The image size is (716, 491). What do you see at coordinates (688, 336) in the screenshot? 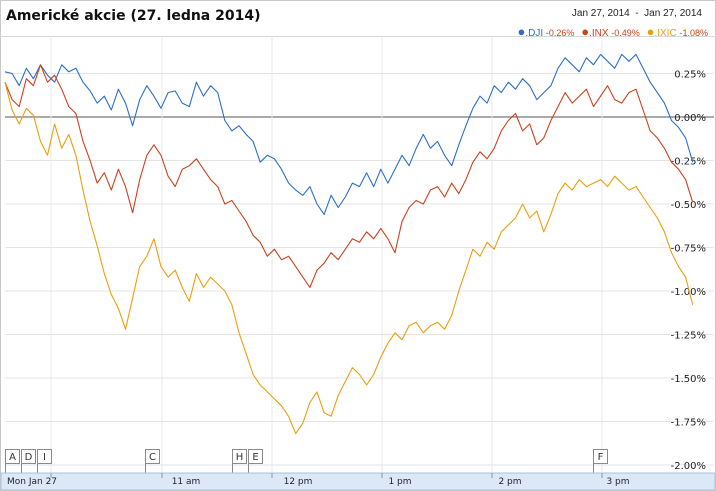
I see `y-tick-label: -1.25%` at bounding box center [688, 336].